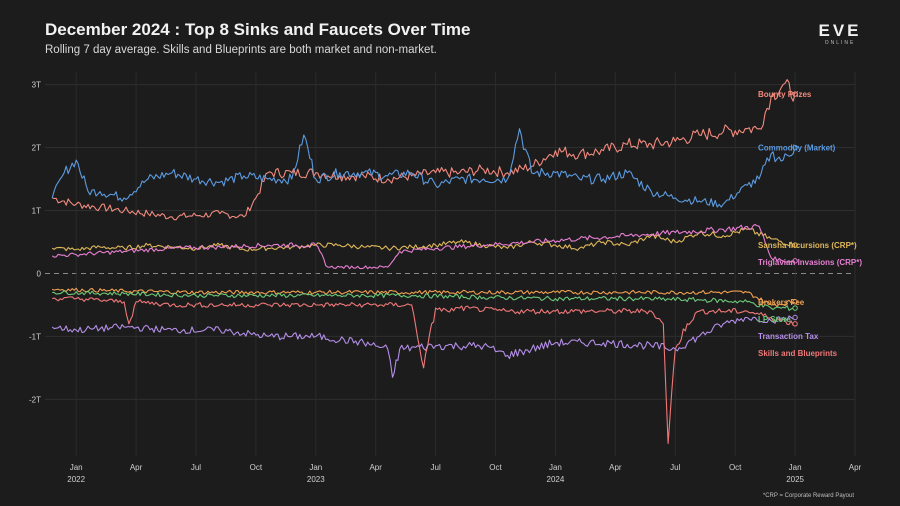 Image resolution: width=900 pixels, height=506 pixels. What do you see at coordinates (807, 245) in the screenshot?
I see `series-label-2: Sansha Incursions (CRP*)` at bounding box center [807, 245].